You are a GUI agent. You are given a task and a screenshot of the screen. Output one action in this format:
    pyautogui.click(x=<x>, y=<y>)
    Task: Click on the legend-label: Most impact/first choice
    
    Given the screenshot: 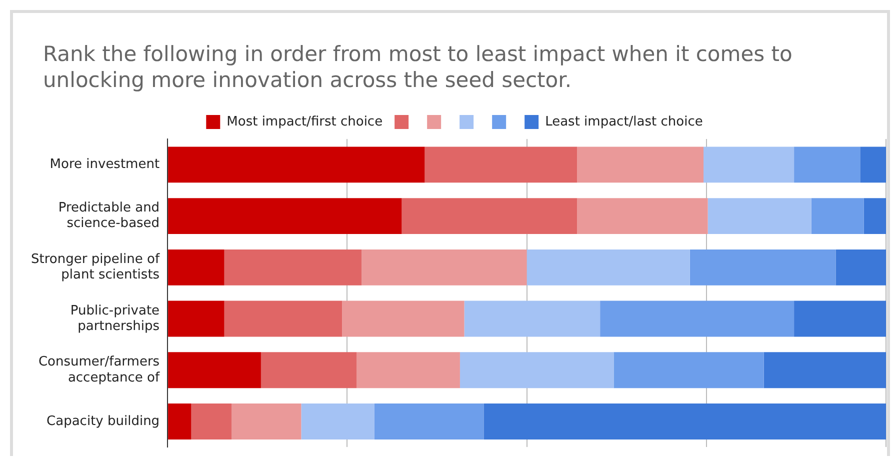 What is the action you would take?
    pyautogui.click(x=304, y=122)
    